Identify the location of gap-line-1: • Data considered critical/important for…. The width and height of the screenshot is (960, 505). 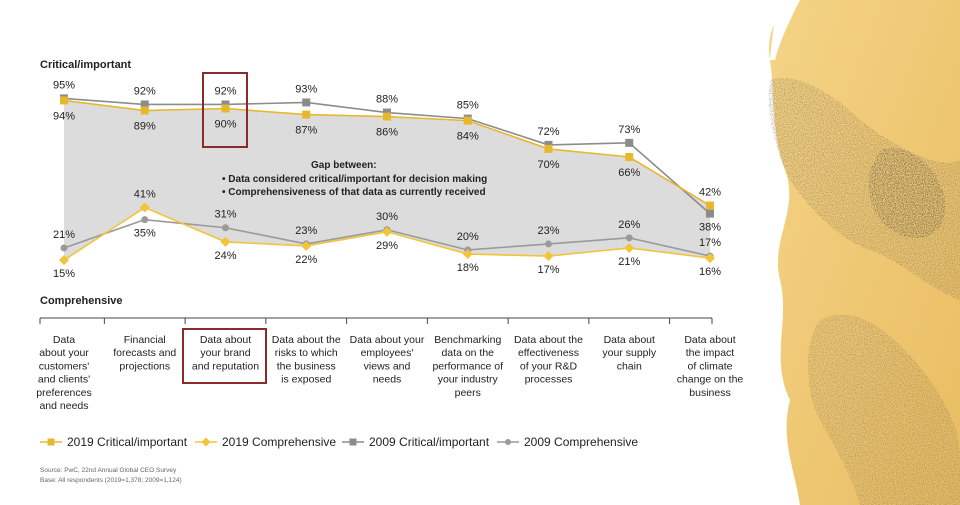
(354, 179).